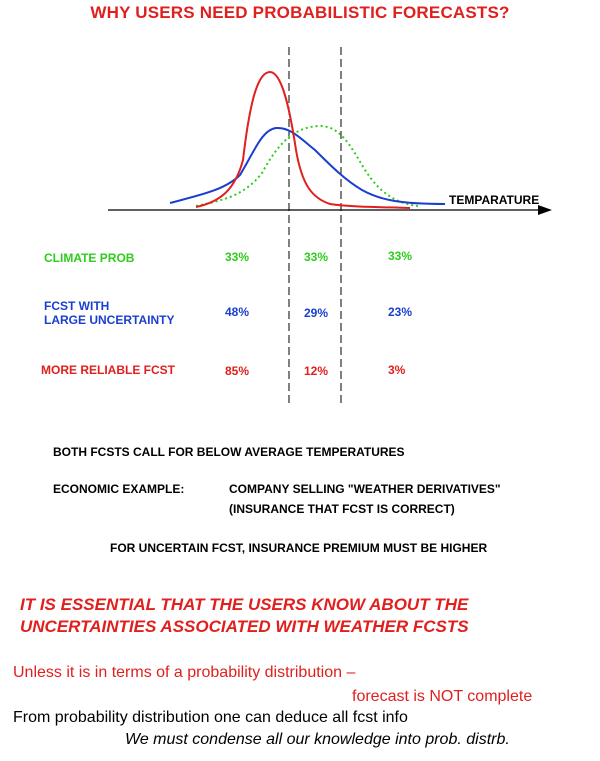 This screenshot has height=761, width=600. What do you see at coordinates (400, 256) in the screenshot?
I see `climate-above-pct: 33%` at bounding box center [400, 256].